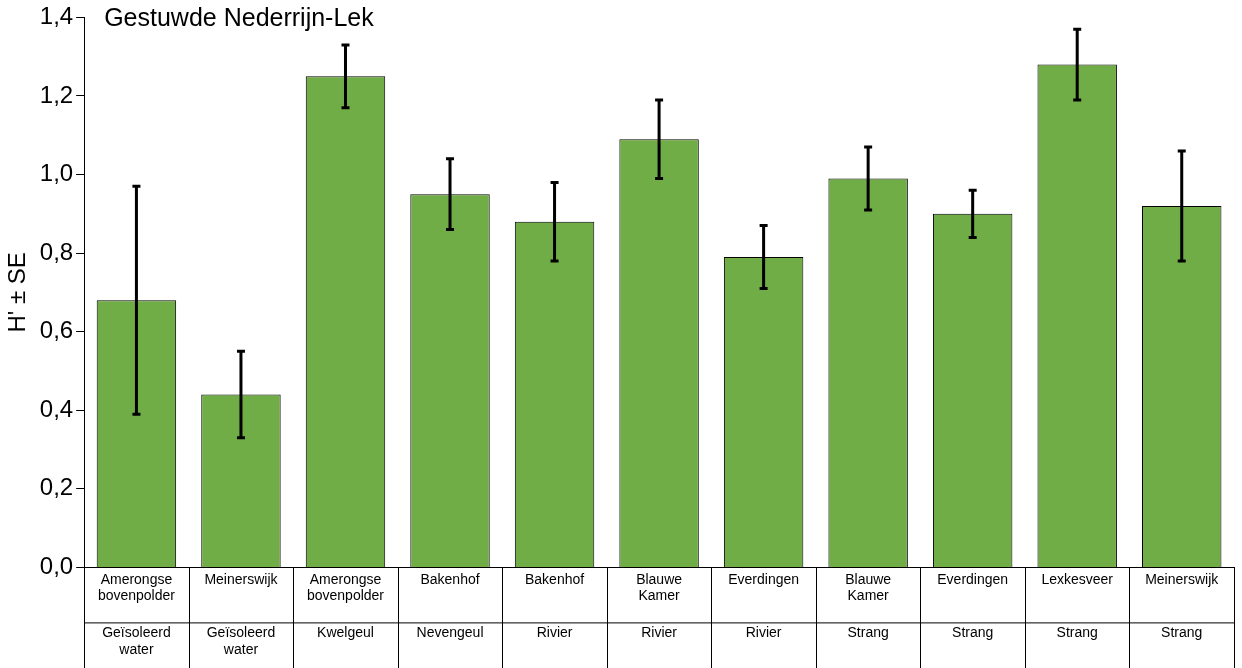 Image resolution: width=1242 pixels, height=668 pixels. Describe the element at coordinates (239, 17) in the screenshot. I see `chart-title: Gestuwde Nederrijn-Lek` at that location.